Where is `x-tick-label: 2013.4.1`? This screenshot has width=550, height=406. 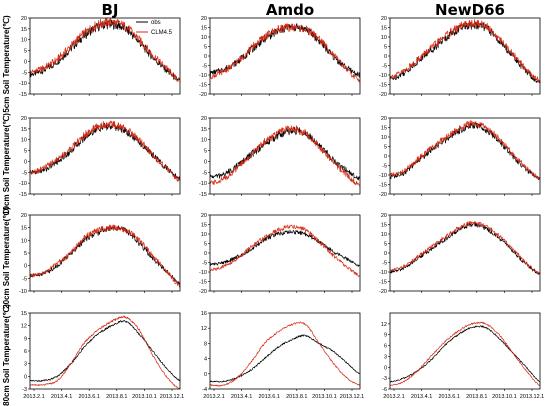 x-tick-label: 2013.4.1 is located at coordinates (421, 397).